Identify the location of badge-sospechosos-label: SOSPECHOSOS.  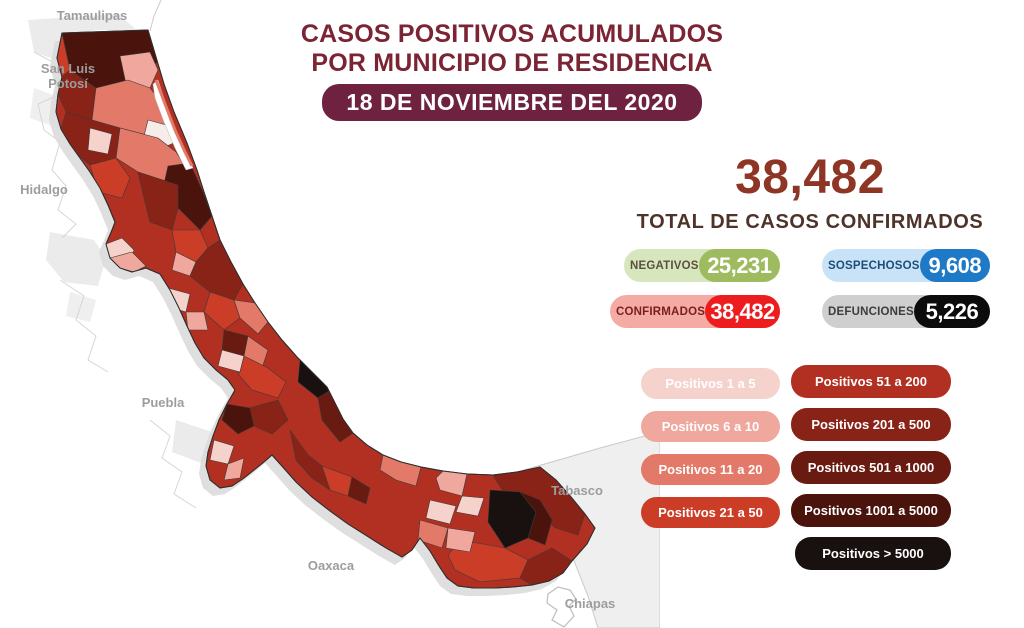
(874, 265).